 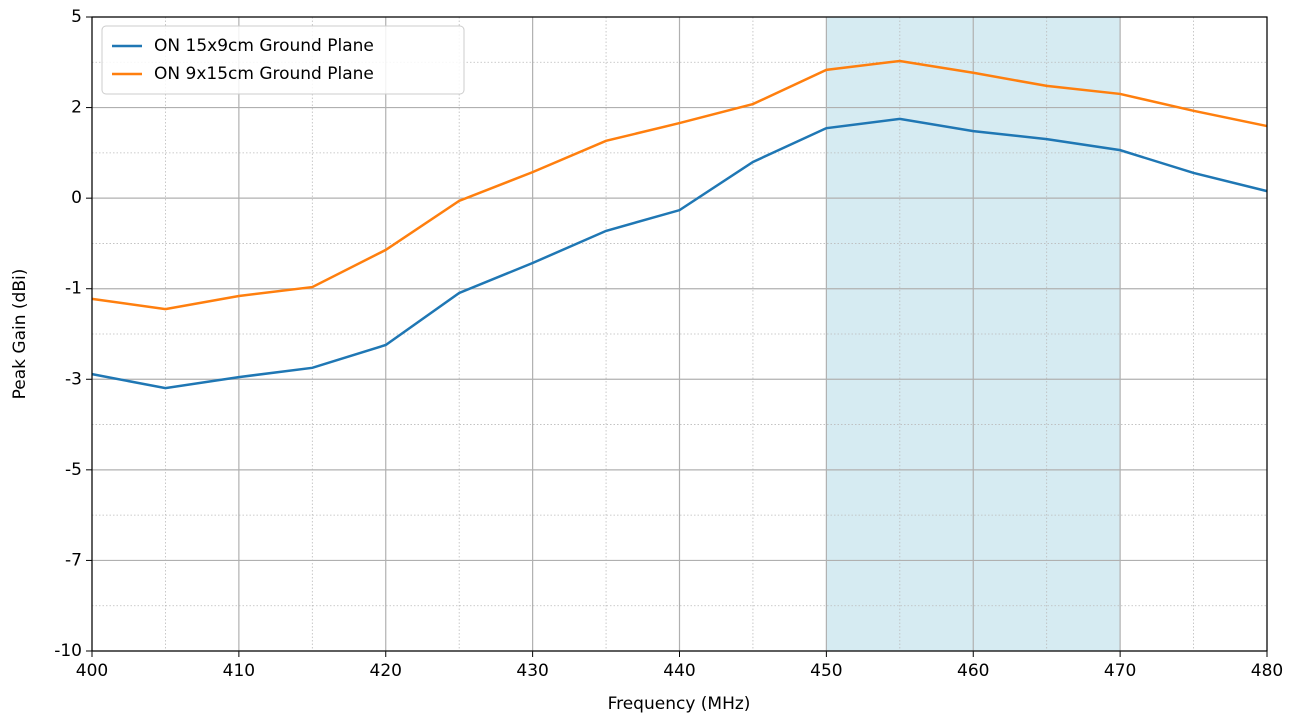 I want to click on x-tick-label: 420, so click(x=386, y=671).